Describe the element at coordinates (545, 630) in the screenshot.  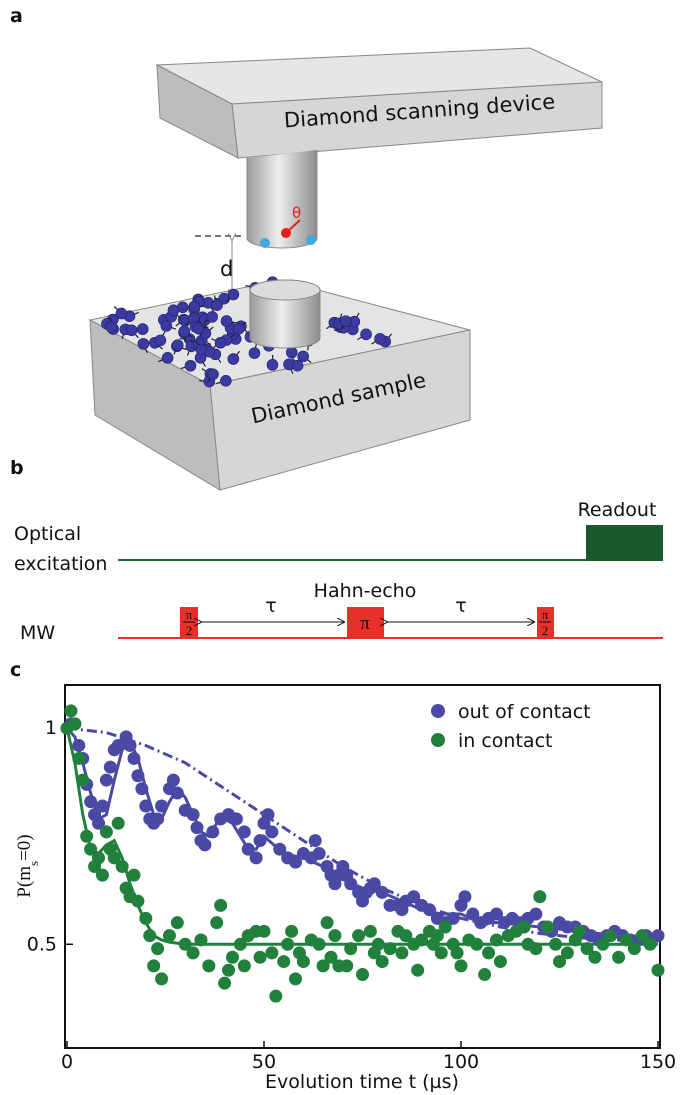
I see `pulse-label: 2` at that location.